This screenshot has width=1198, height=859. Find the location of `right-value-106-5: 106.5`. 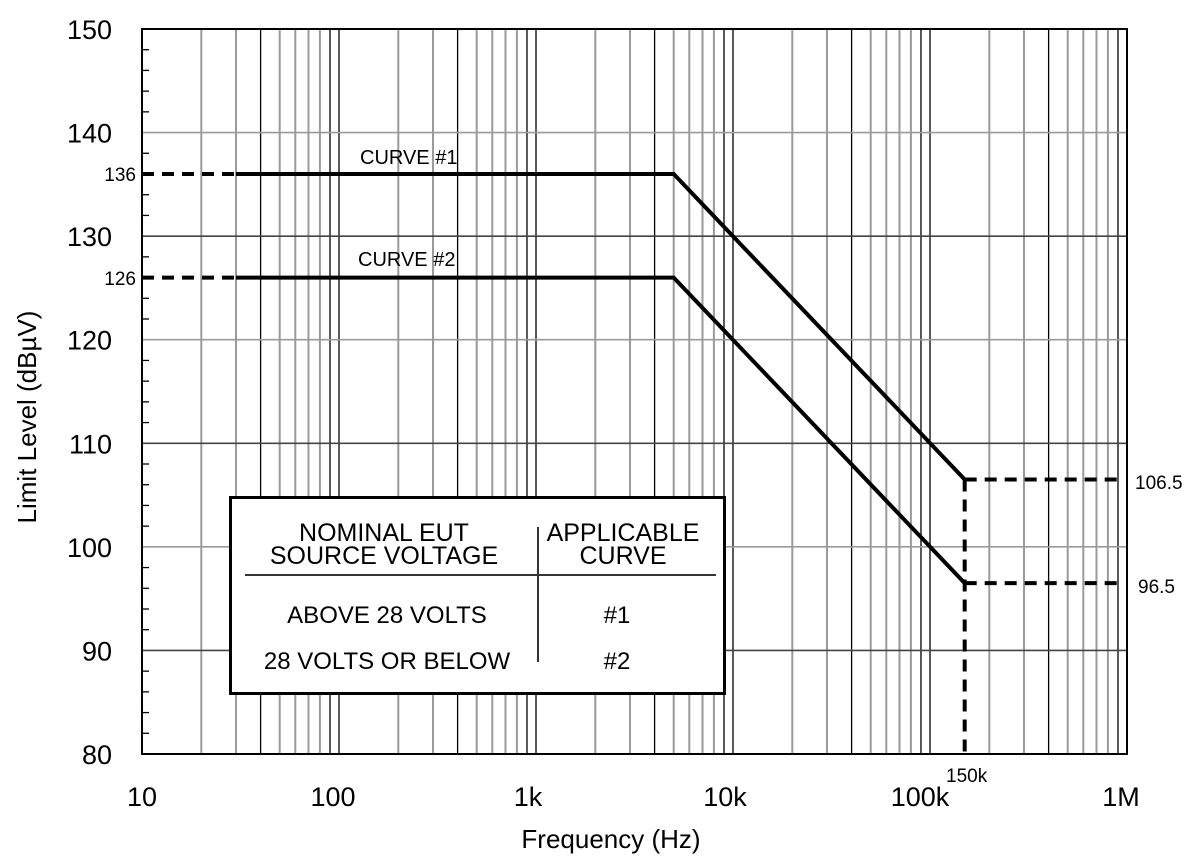

right-value-106-5: 106.5 is located at coordinates (1159, 483).